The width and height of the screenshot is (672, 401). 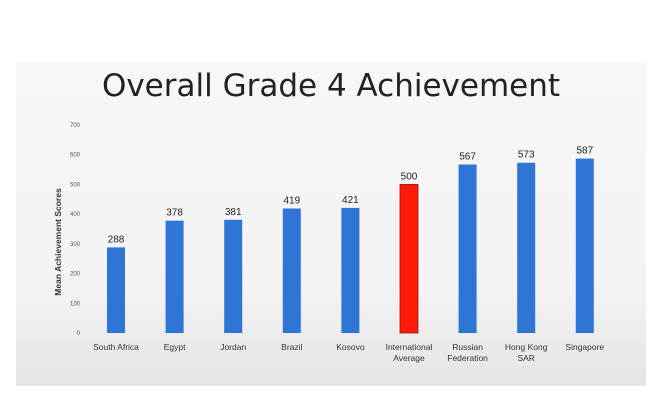 I want to click on x-tick-label: Egypt, so click(x=175, y=347).